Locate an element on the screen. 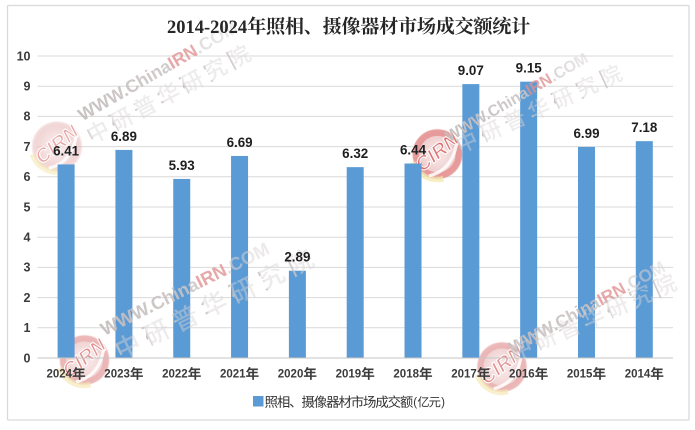 The height and width of the screenshot is (430, 695). svg-text: 5.93 is located at coordinates (182, 165).